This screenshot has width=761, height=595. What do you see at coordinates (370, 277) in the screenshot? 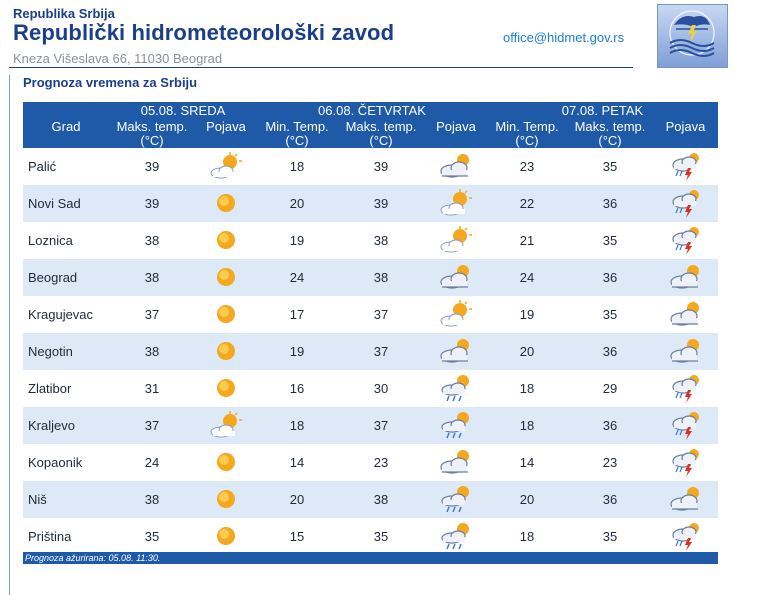
I see `table-row: Beograd 38 24 38 24 36` at bounding box center [370, 277].